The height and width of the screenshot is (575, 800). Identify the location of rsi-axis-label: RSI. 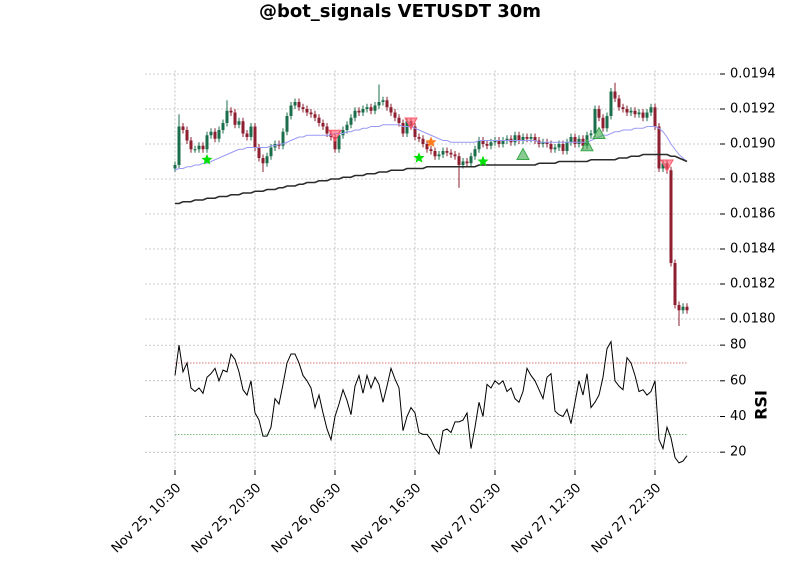
(761, 405).